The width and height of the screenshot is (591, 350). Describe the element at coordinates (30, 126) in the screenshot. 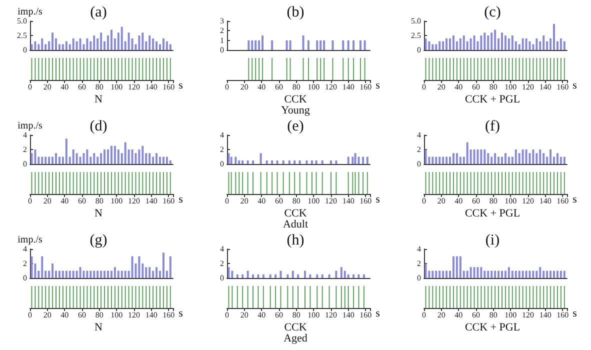

I see `y-axis-title: imp./s` at that location.